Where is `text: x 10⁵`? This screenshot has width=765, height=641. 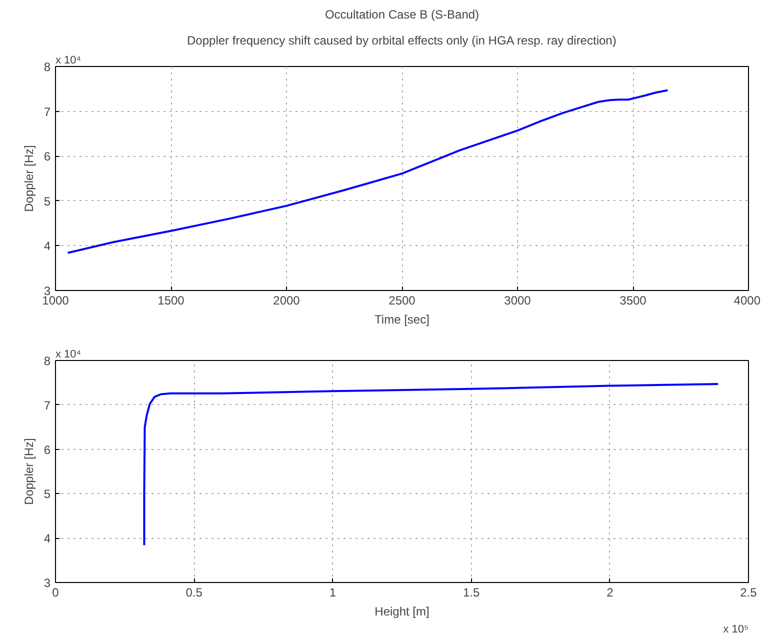
text: x 10⁵ is located at coordinates (736, 630).